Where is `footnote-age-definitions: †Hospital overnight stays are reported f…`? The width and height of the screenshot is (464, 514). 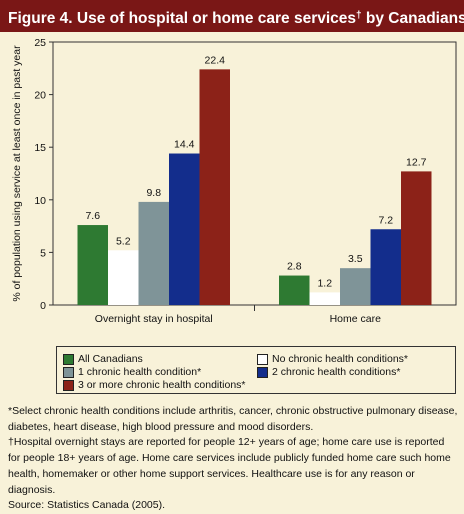 footnote-age-definitions: †Hospital overnight stays are reported f… is located at coordinates (229, 466).